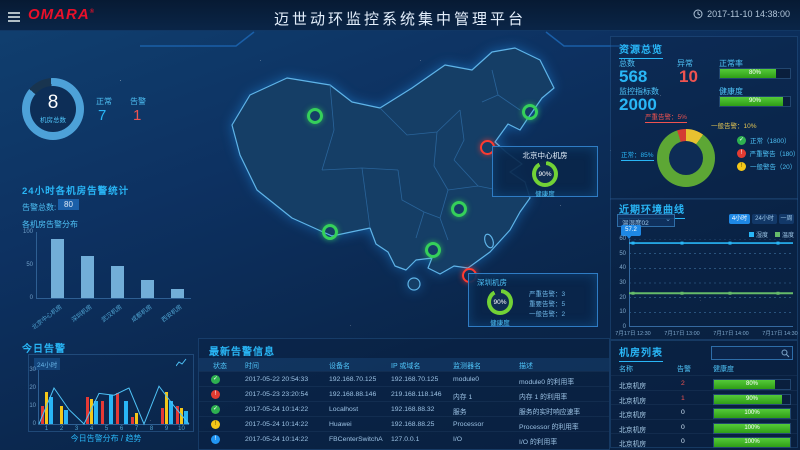  I want to click on cell: 192.168.88.146, so click(353, 394).